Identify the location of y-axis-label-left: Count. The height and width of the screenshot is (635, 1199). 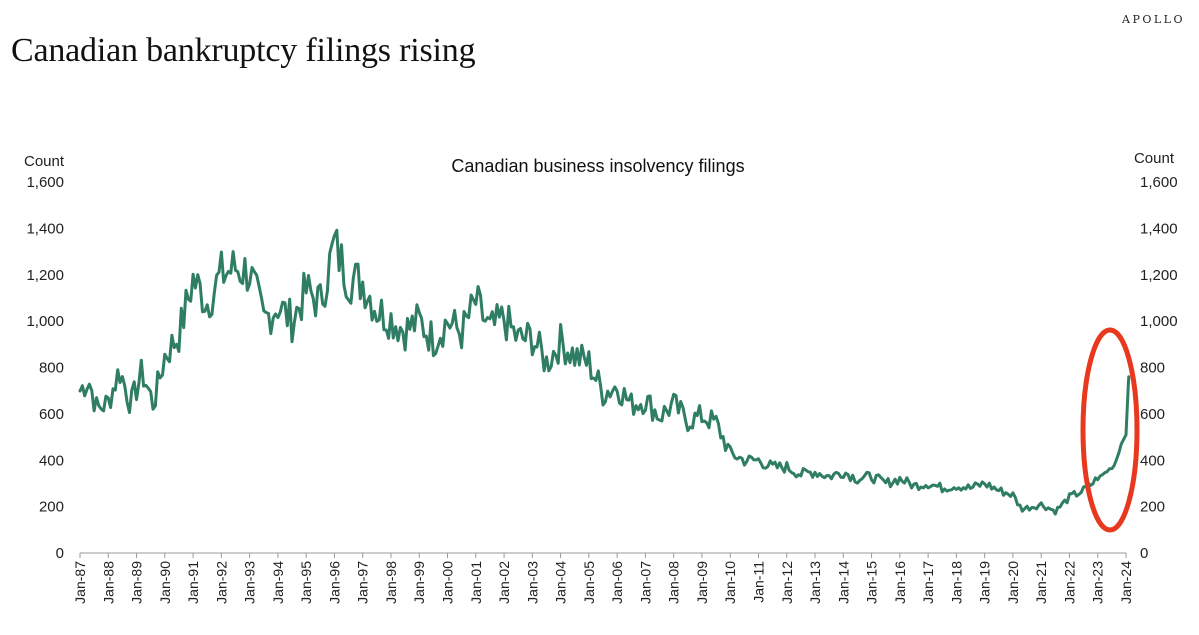
(44, 161).